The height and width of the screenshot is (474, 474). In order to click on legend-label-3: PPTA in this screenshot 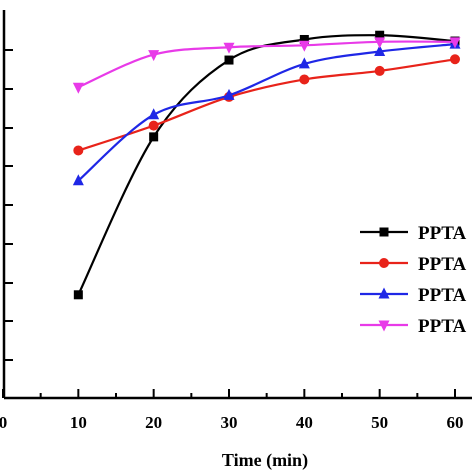, I will do `click(442, 326)`.